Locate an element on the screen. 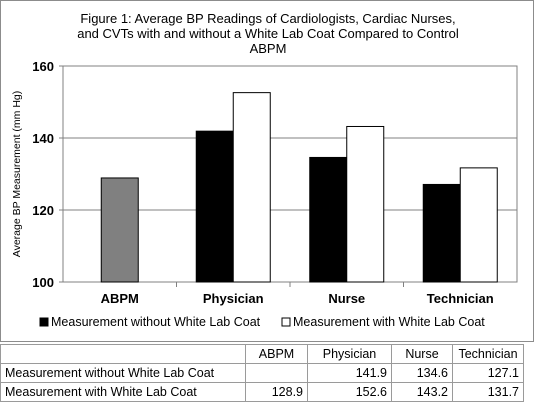 This screenshot has width=536, height=413. table-header-row: ABPM Physician Nurse Technician is located at coordinates (262, 354).